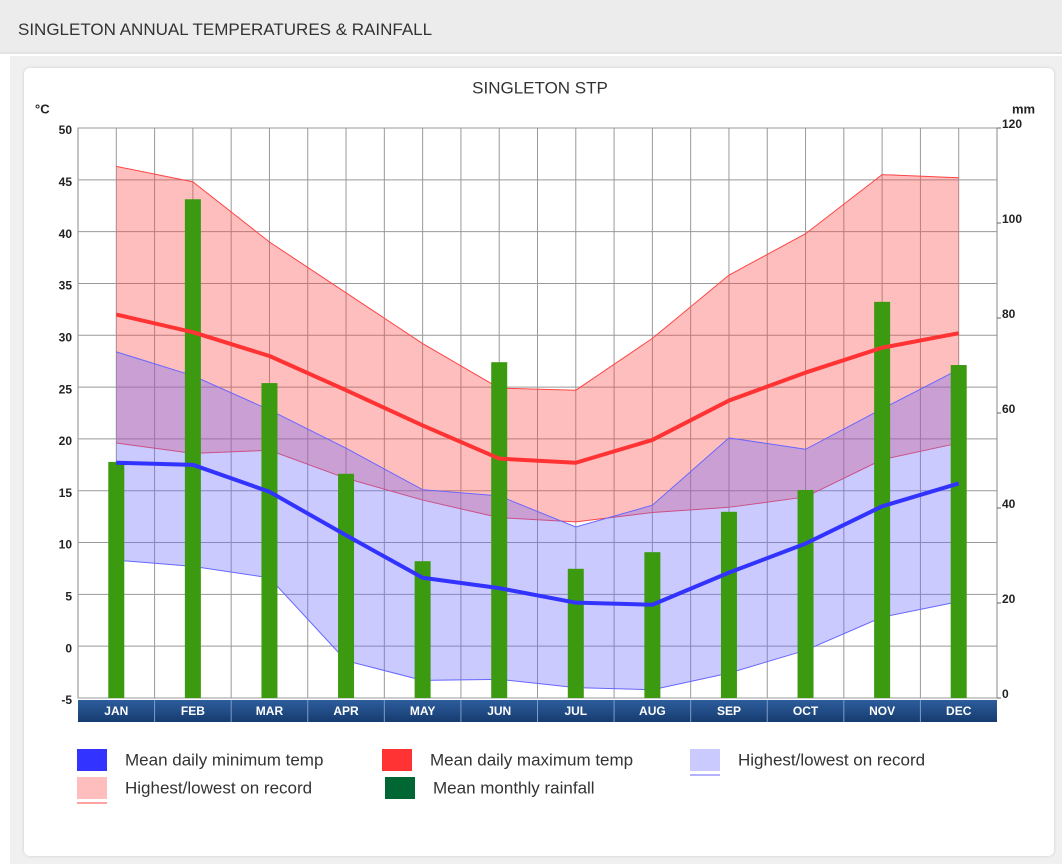 The width and height of the screenshot is (1062, 864). What do you see at coordinates (224, 759) in the screenshot?
I see `legend-label: Mean daily minimum temp` at bounding box center [224, 759].